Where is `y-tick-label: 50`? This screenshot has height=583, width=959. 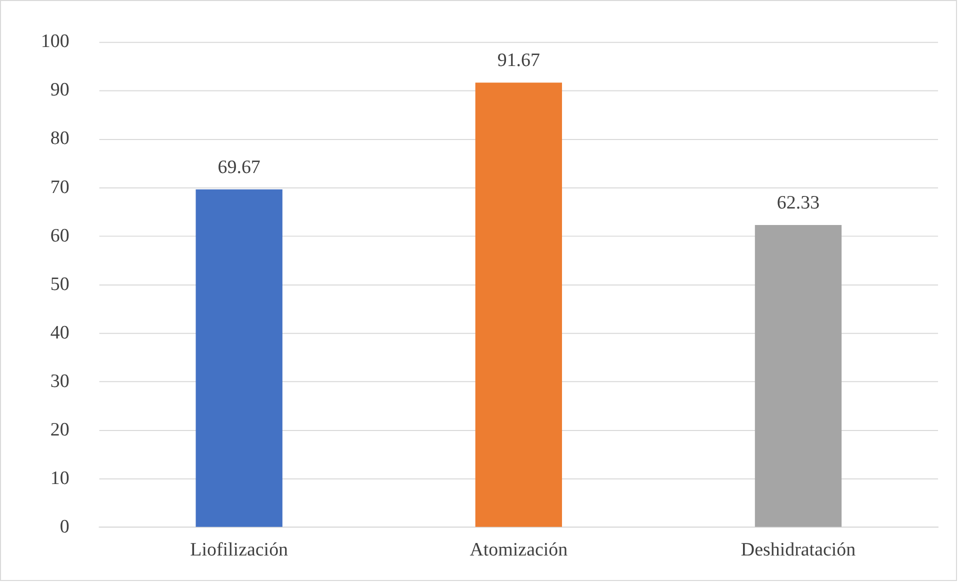
y-tick-label: 50 is located at coordinates (60, 284).